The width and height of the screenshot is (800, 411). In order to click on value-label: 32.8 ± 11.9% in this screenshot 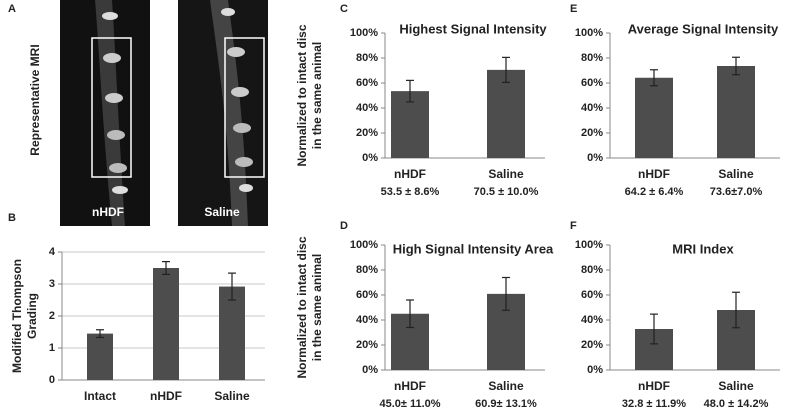, I will do `click(654, 404)`.